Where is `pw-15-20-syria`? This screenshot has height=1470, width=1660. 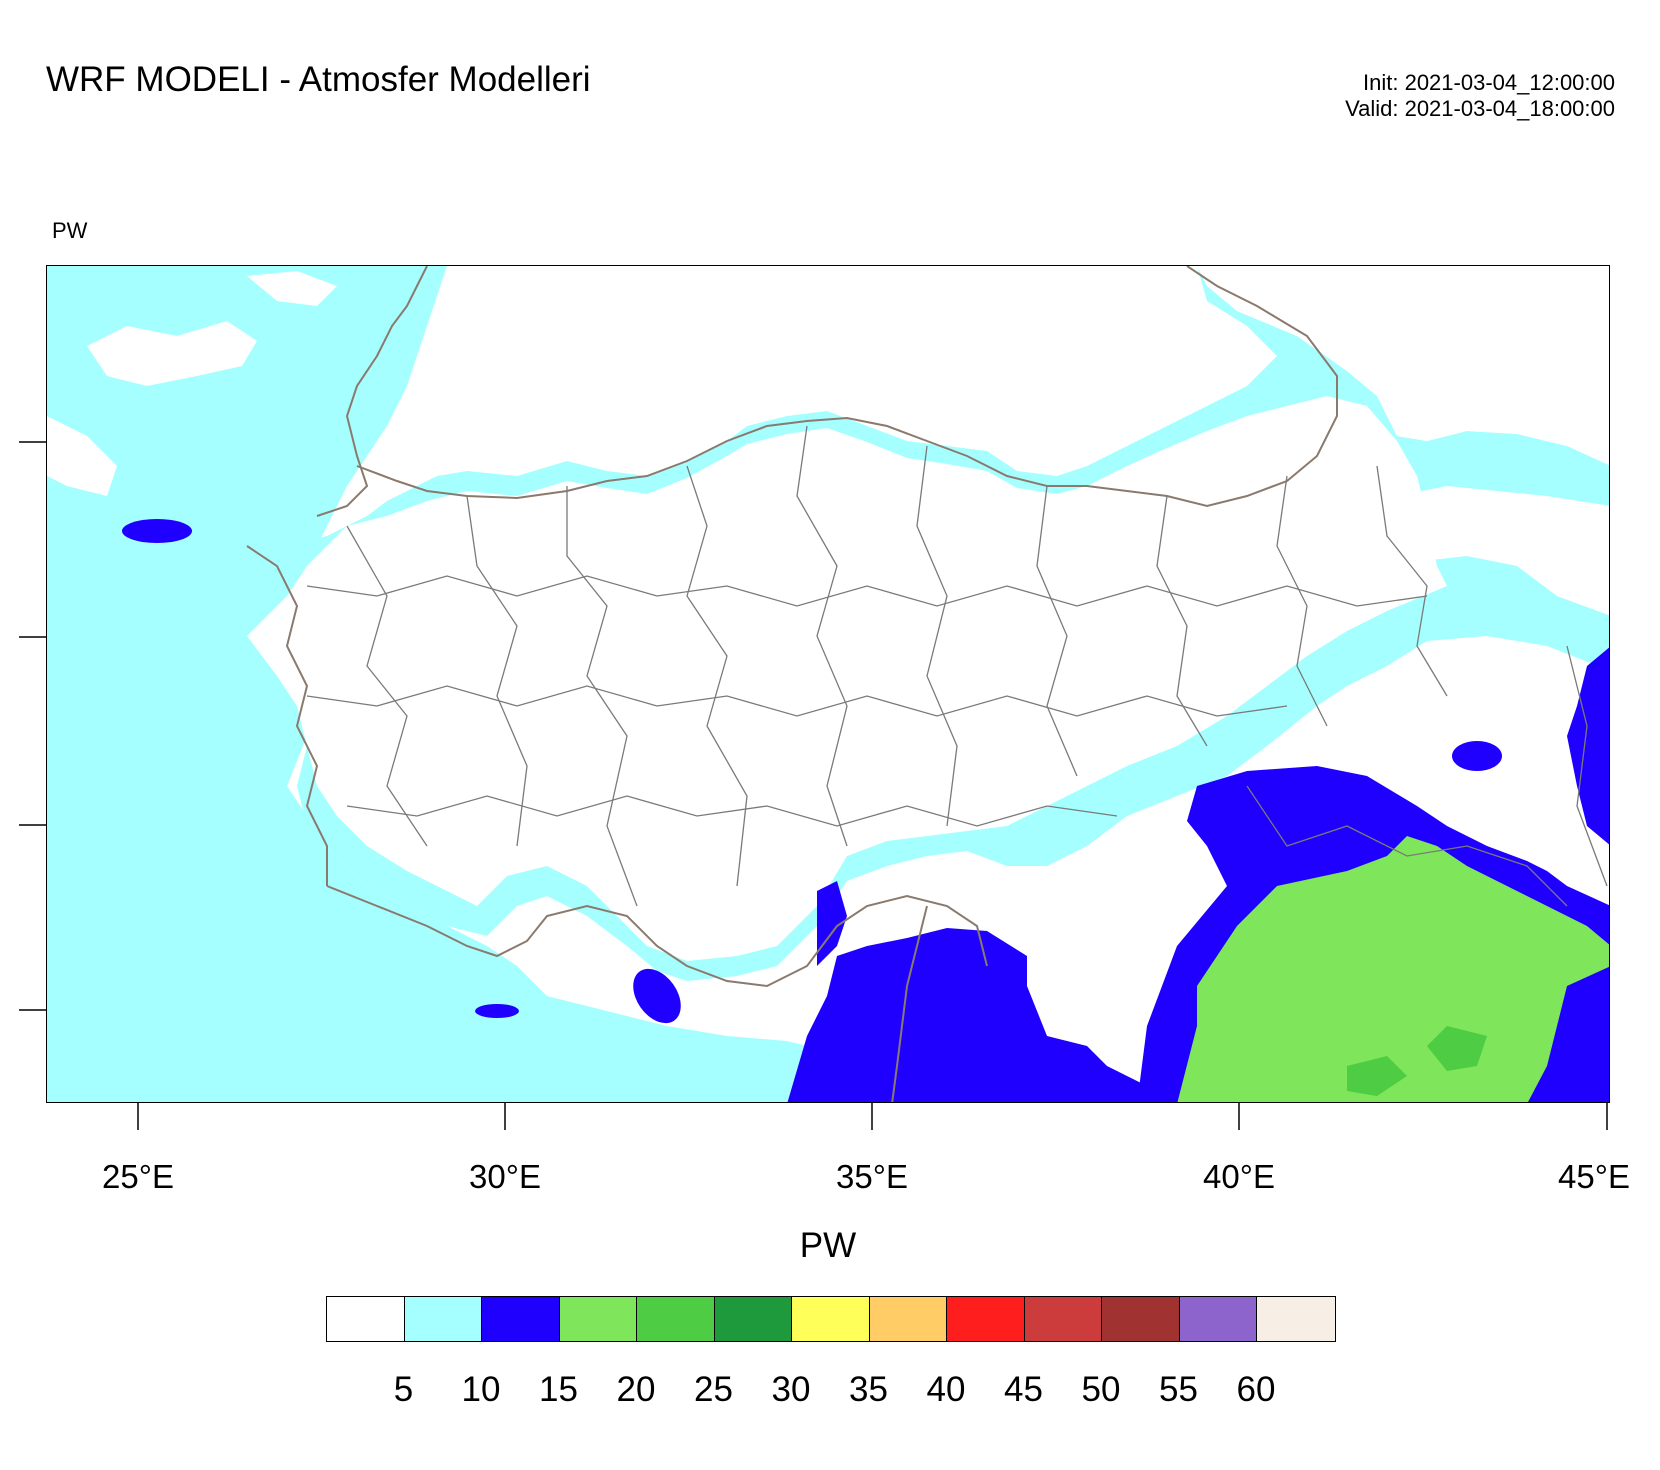 pw-15-20-syria is located at coordinates (1393, 969).